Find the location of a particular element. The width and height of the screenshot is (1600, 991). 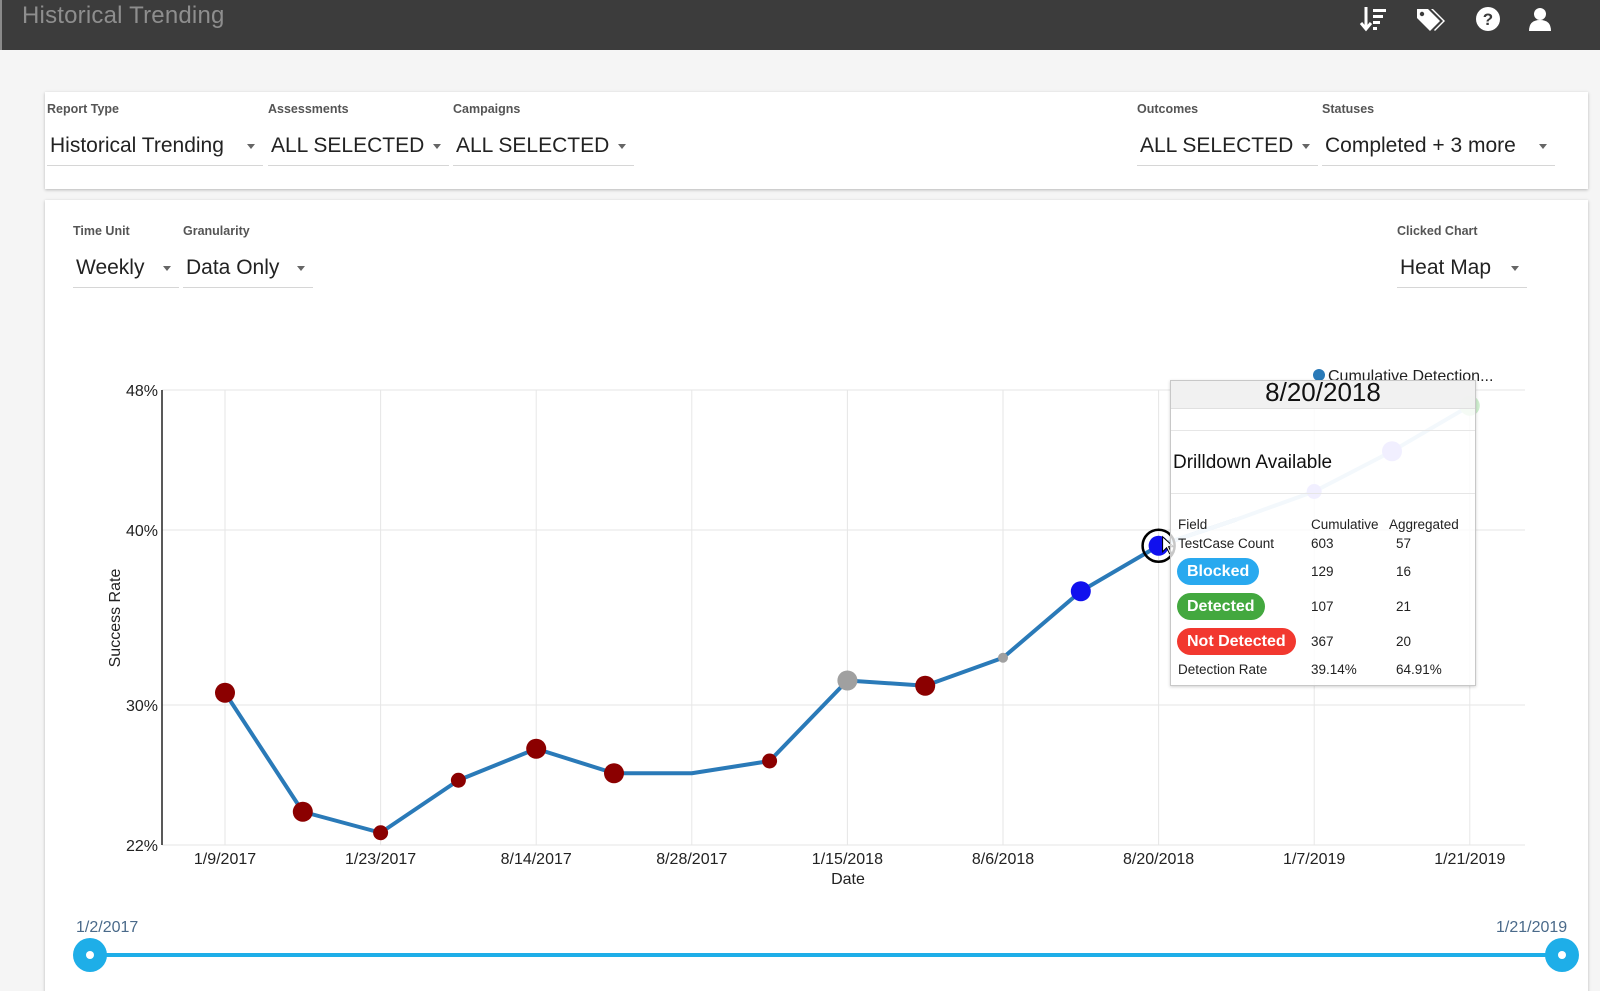

x-tick-label: 1/23/2017 is located at coordinates (380, 859).